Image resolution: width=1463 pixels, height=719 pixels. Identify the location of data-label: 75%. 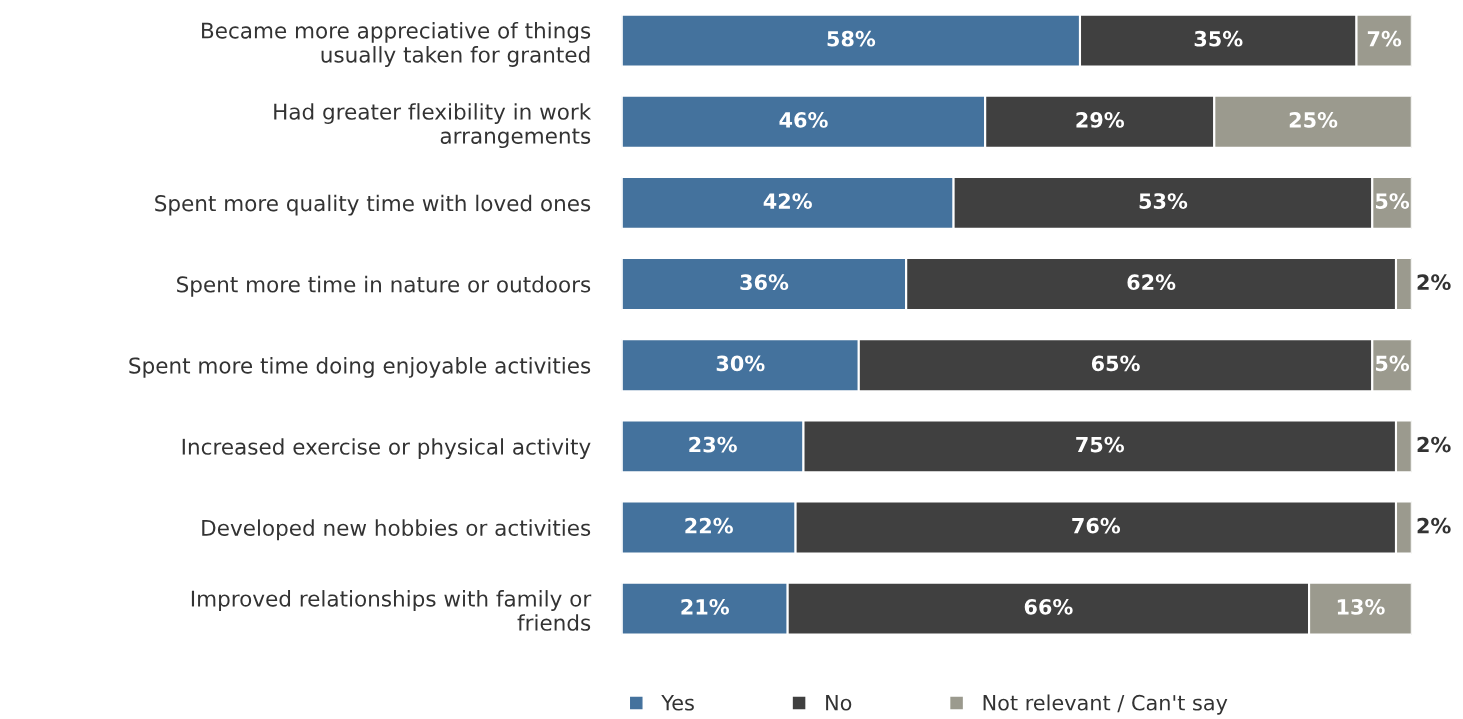
(1100, 444).